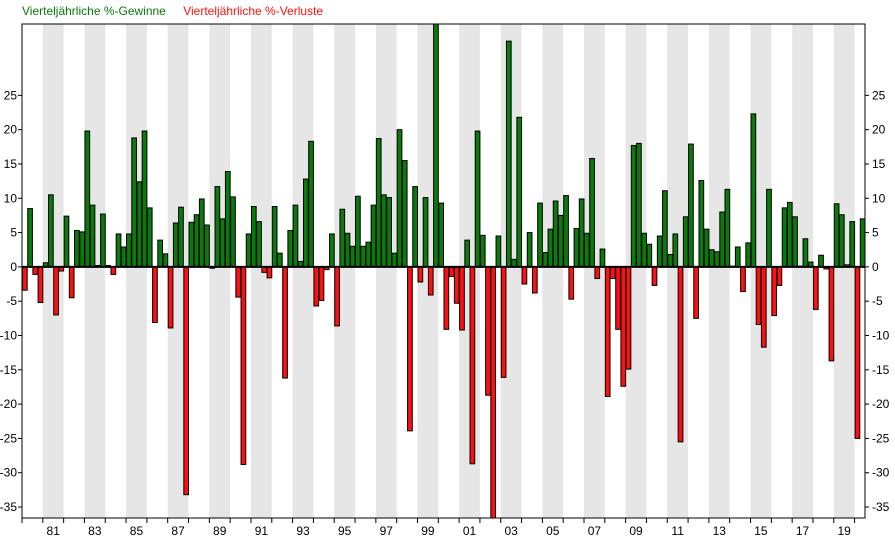  Describe the element at coordinates (11, 301) in the screenshot. I see `y-tick-label-left: -5` at that location.